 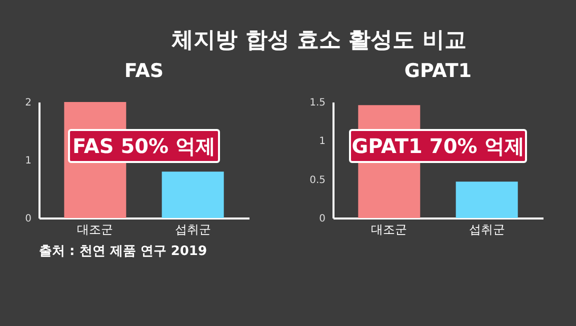 What do you see at coordinates (28, 103) in the screenshot?
I see `y-tick-label: 2` at bounding box center [28, 103].